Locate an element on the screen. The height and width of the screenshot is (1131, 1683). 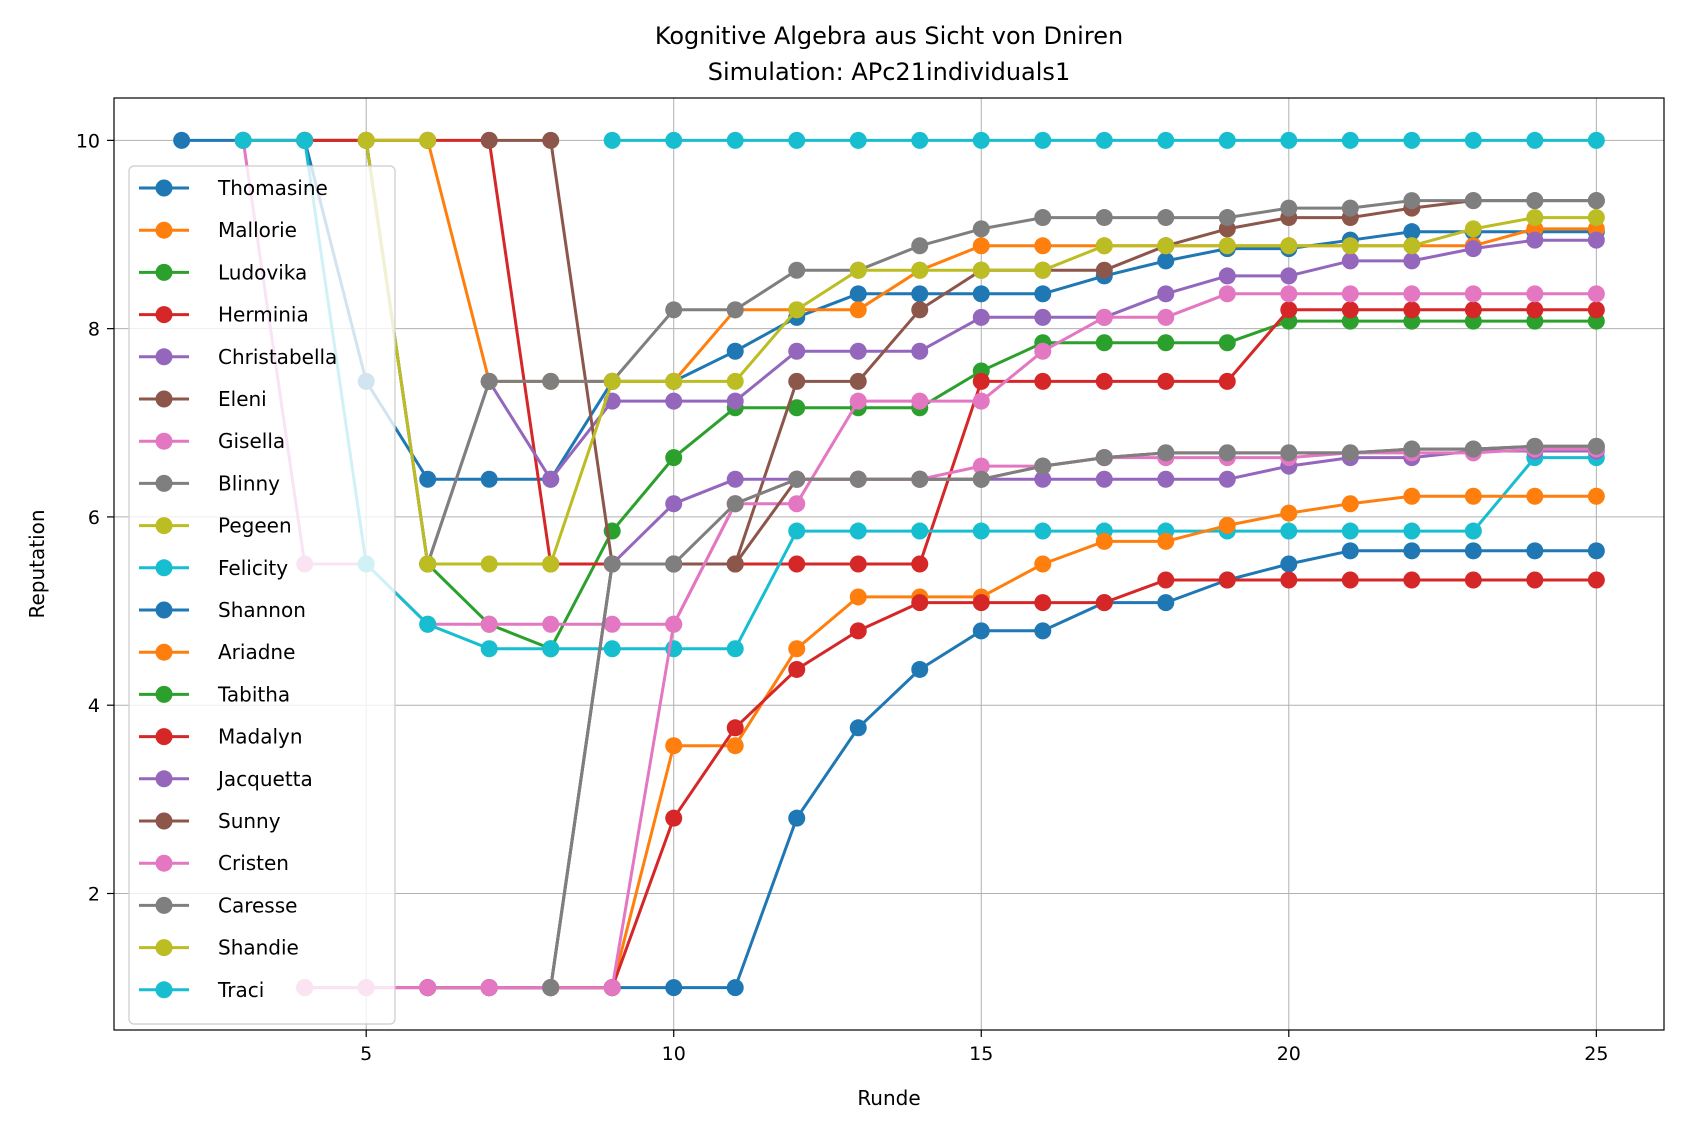
legend-label: Ludovika is located at coordinates (262, 272).